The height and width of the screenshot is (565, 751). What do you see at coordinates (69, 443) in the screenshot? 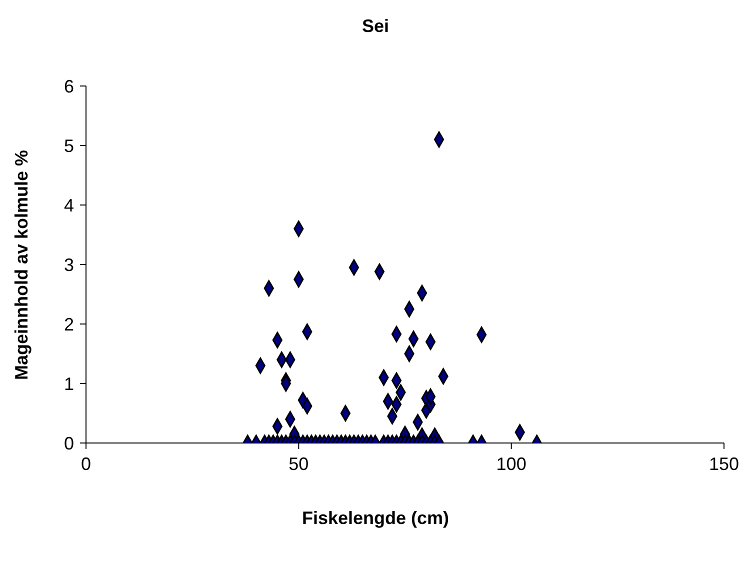
I see `y-tick-label: 0` at bounding box center [69, 443].